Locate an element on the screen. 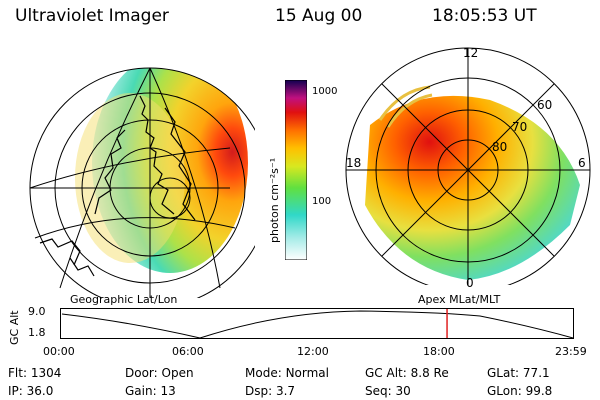 The image size is (600, 400). door-field: Door: Open is located at coordinates (159, 373).